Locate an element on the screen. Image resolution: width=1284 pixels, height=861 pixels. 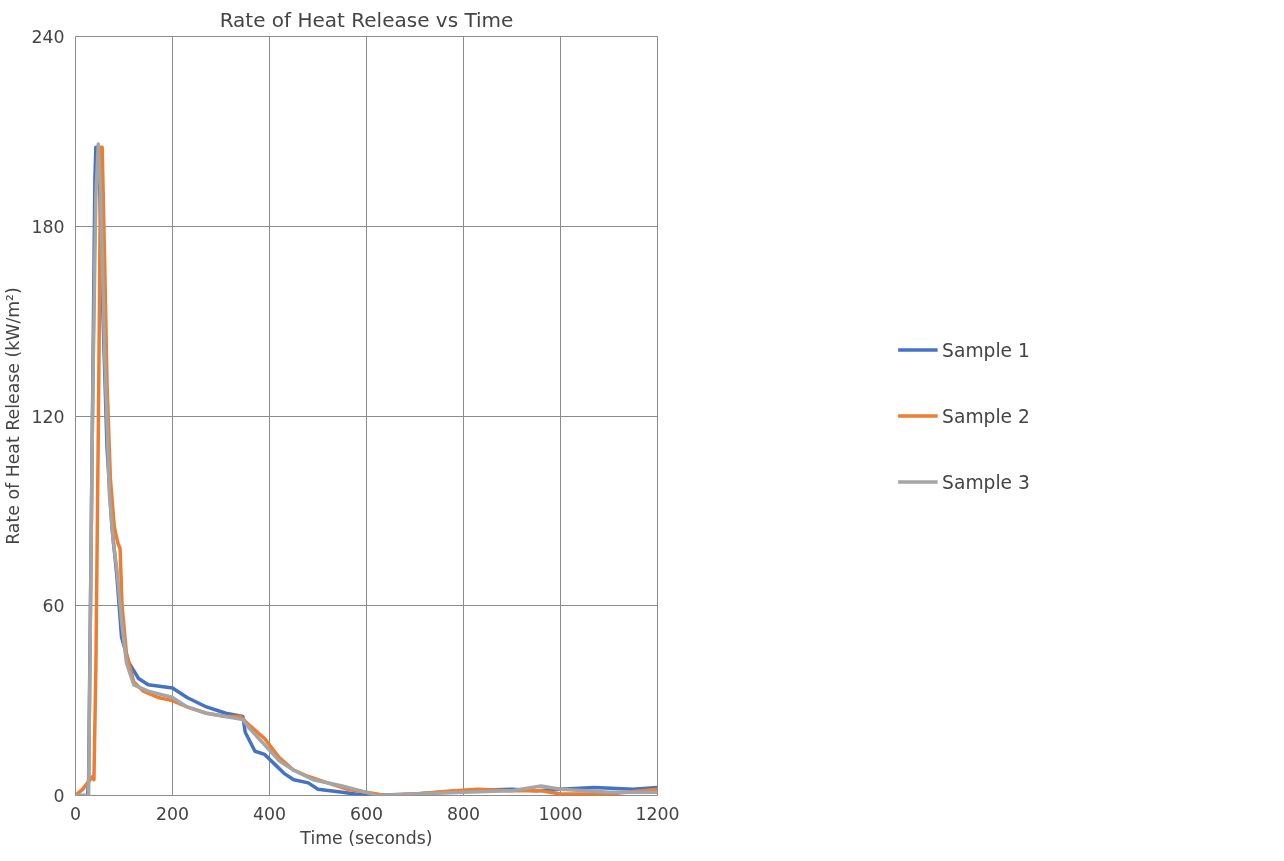
x-tick-label: 800 is located at coordinates (463, 813).